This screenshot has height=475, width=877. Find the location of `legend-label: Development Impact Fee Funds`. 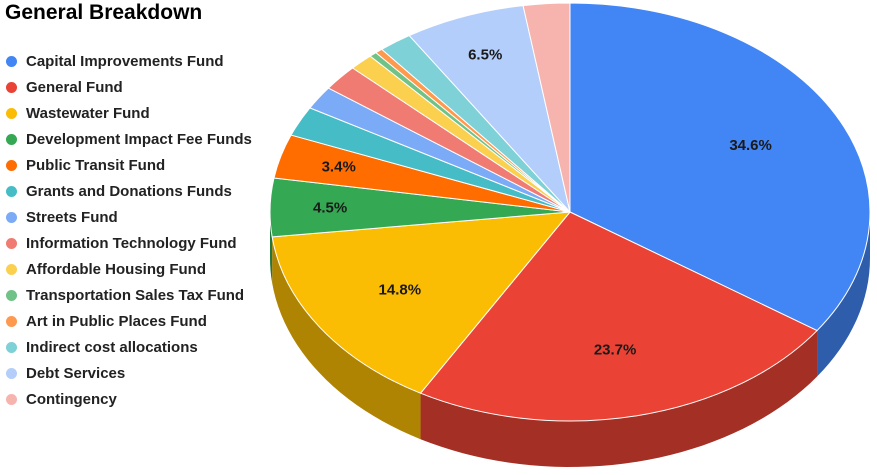

legend-label: Development Impact Fee Funds is located at coordinates (139, 139).